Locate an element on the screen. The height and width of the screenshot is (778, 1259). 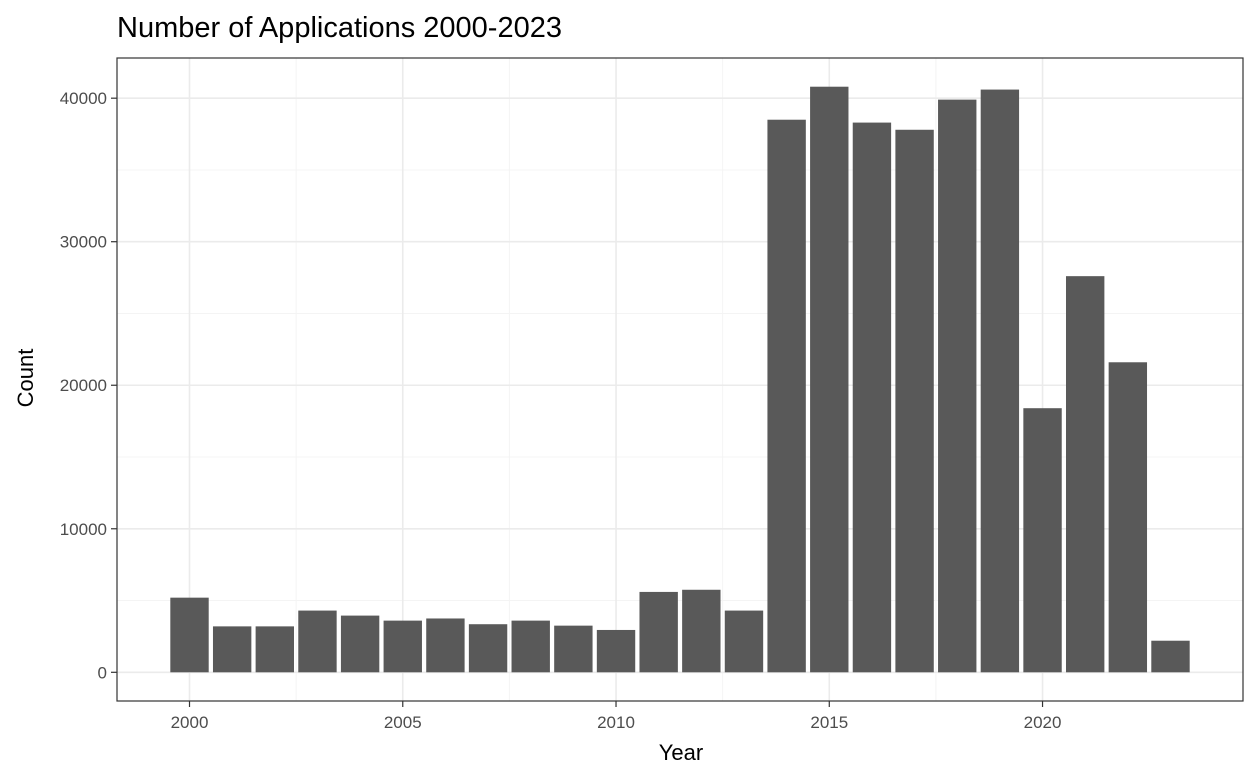
bar-2011 is located at coordinates (658, 632).